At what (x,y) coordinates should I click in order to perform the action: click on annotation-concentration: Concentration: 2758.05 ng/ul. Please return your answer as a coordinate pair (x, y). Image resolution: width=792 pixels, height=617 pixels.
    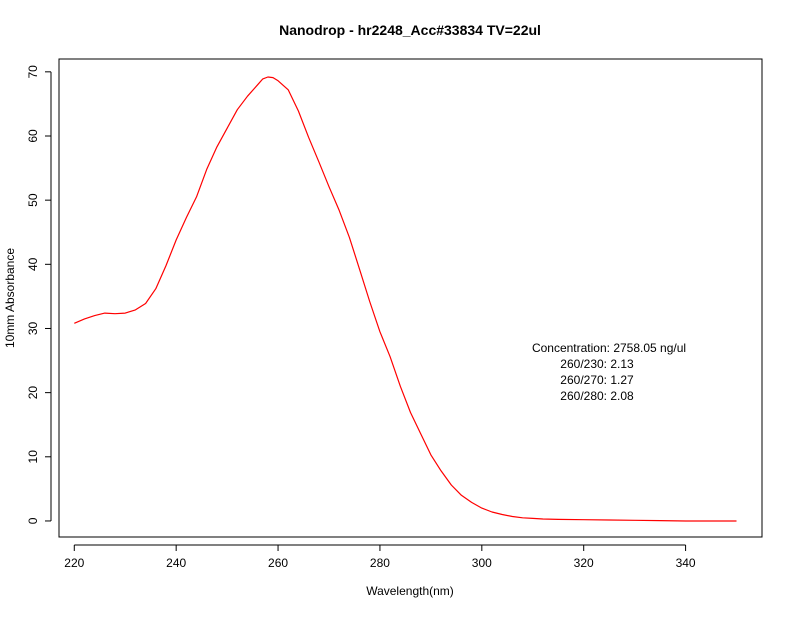
    Looking at the image, I should click on (609, 348).